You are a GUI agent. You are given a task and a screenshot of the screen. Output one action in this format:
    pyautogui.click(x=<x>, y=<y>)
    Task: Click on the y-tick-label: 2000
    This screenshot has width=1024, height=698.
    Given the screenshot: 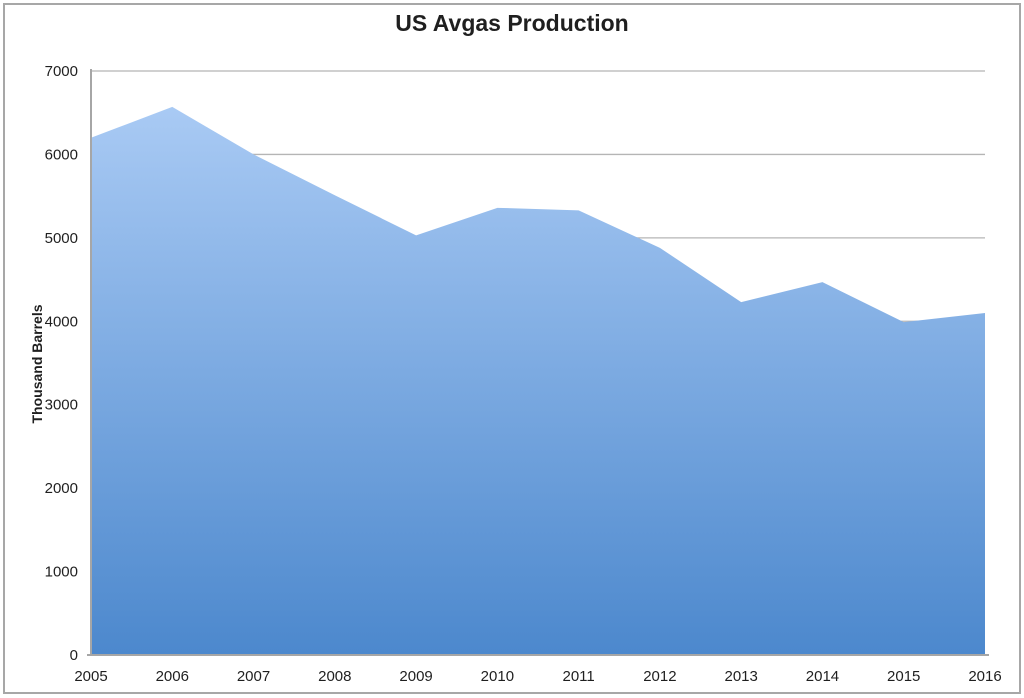 What is the action you would take?
    pyautogui.click(x=61, y=488)
    